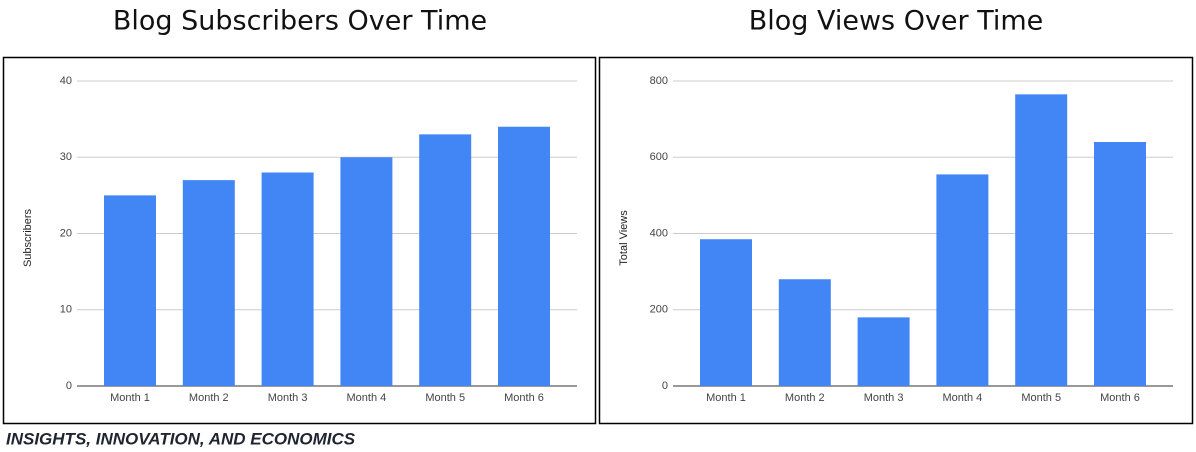 The height and width of the screenshot is (452, 1196). Describe the element at coordinates (659, 157) in the screenshot. I see `y-tick-label: 600` at that location.